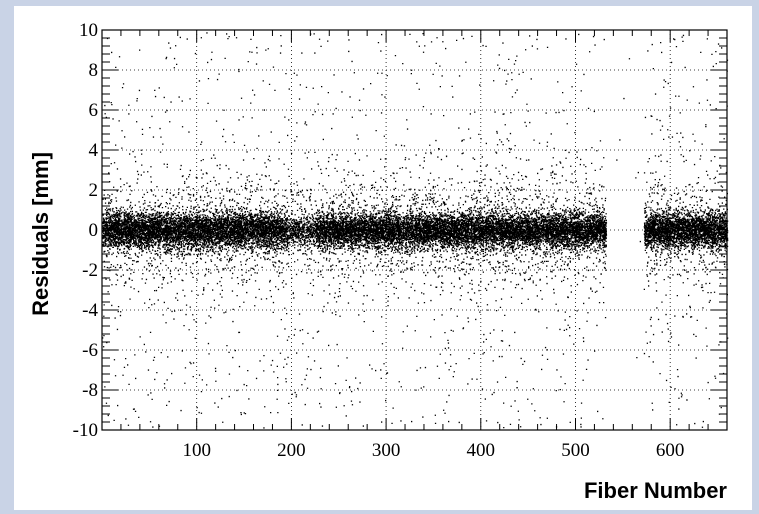 This screenshot has height=514, width=759. I want to click on y-tick-label: -6, so click(90, 350).